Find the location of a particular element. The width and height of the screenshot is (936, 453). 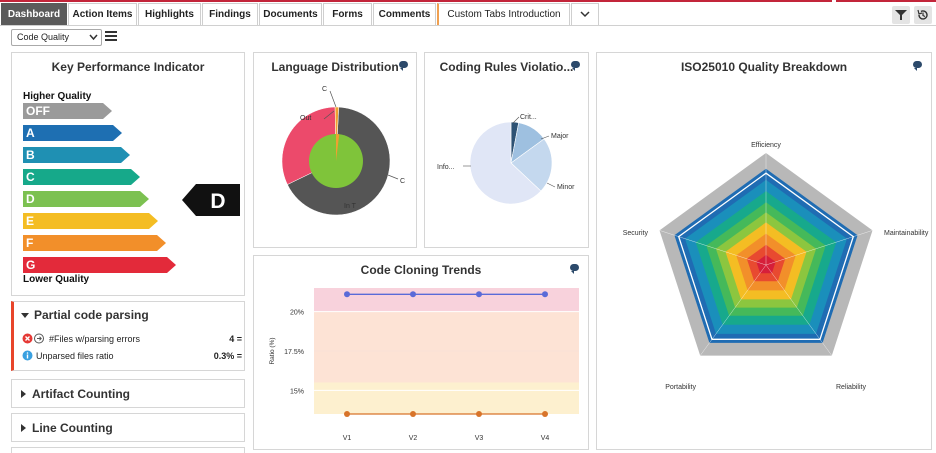

code-cloning-chart: 20% 17.5% 15% Ratio (%) V1 V2 V3 V4 is located at coordinates (424, 365).